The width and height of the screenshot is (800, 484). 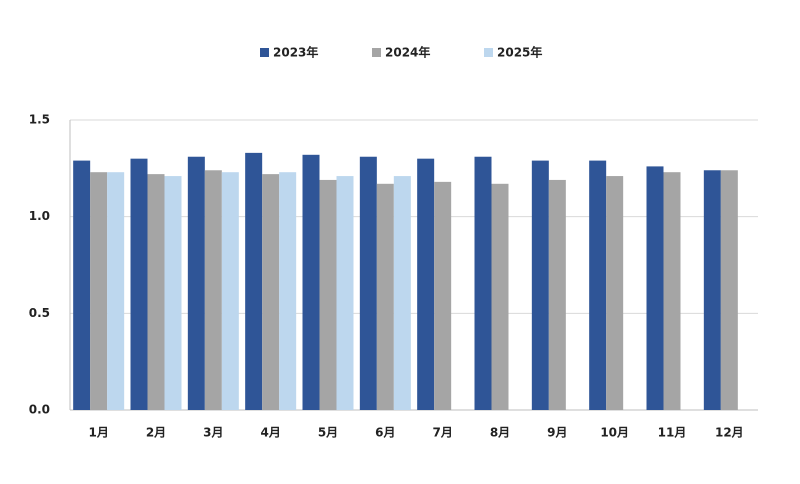 I want to click on legend-label: 2024年, so click(x=407, y=52).